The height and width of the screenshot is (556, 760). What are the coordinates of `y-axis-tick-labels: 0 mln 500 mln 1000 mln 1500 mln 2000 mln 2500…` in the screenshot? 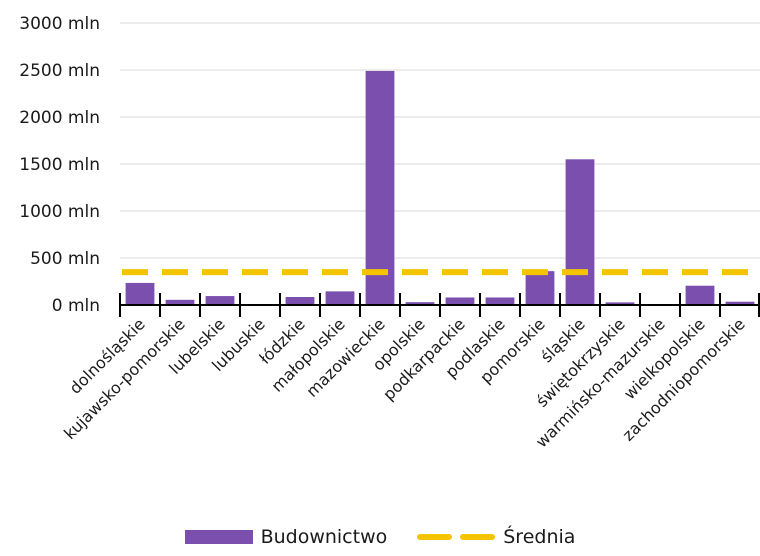 It's located at (59, 165).